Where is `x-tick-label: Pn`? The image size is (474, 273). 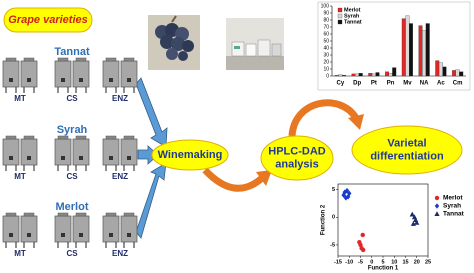 x-tick-label: Pn is located at coordinates (391, 84).